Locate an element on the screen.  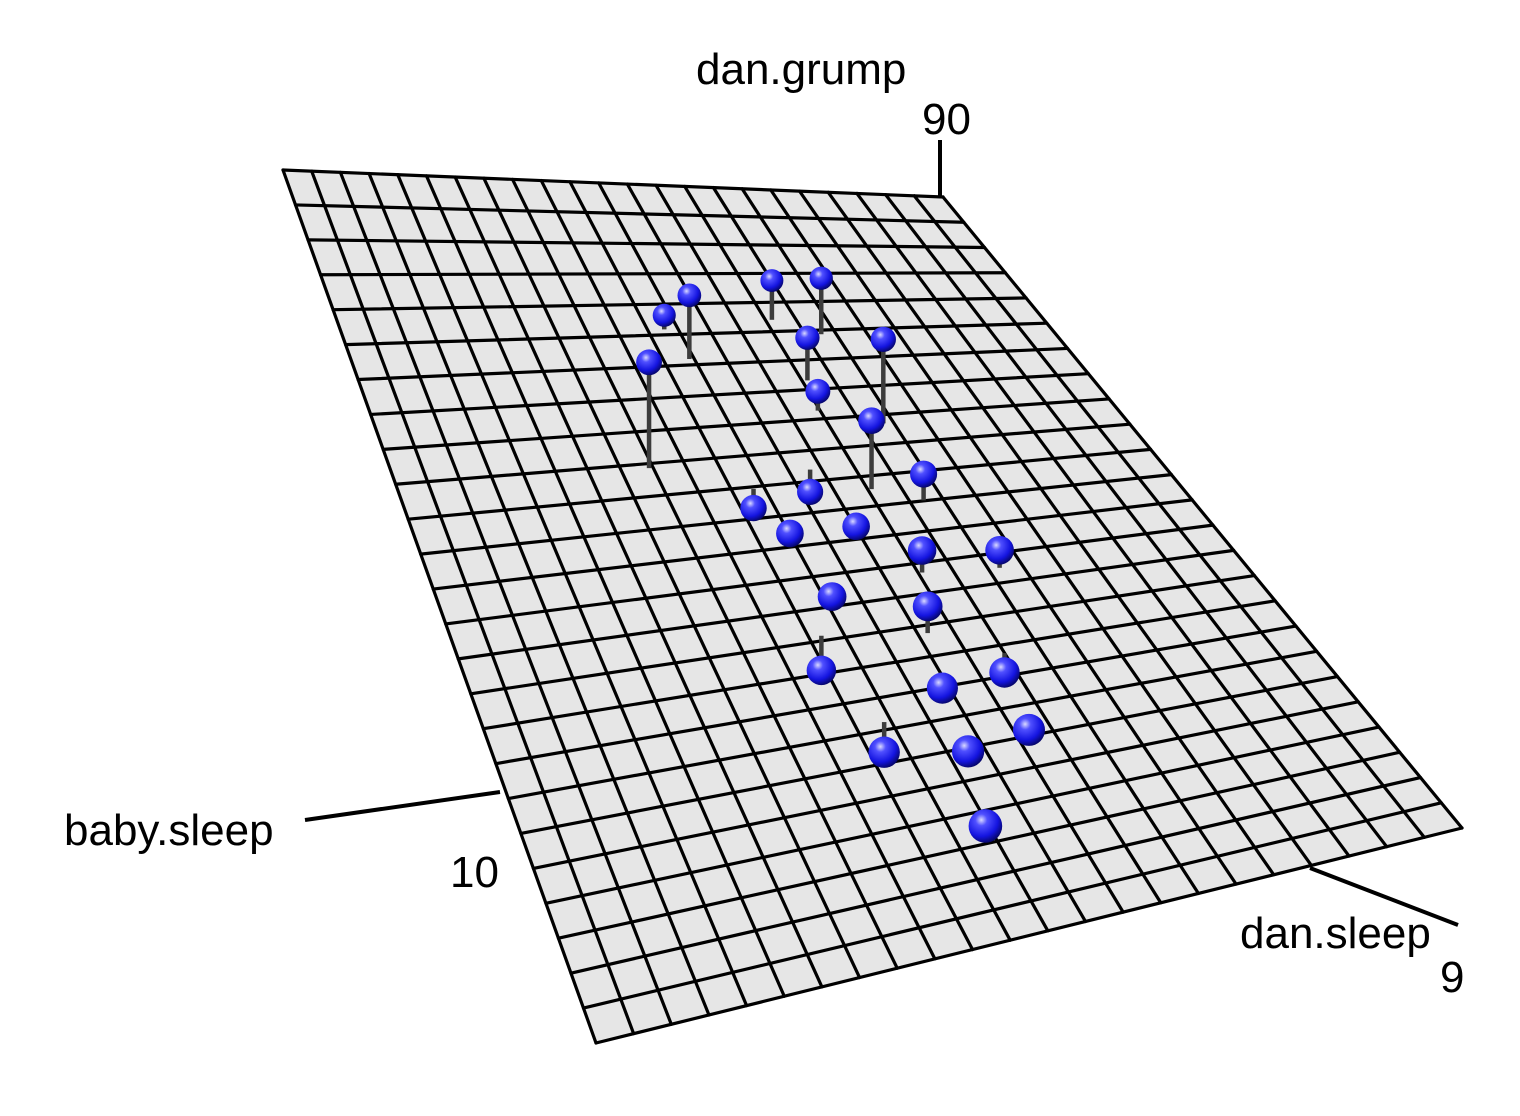
data-points is located at coordinates (840, 554).